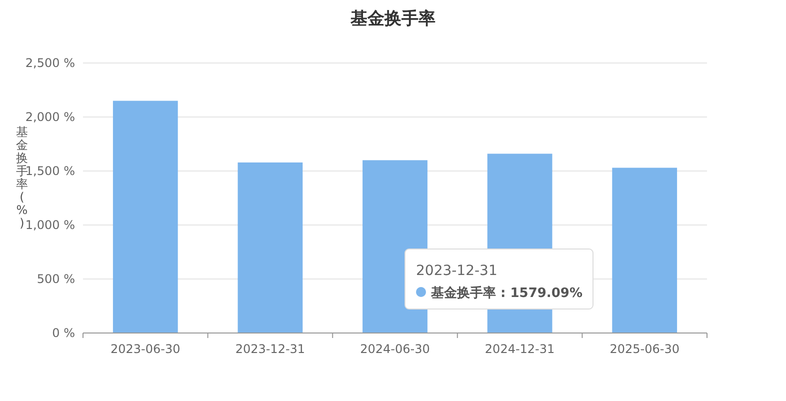  What do you see at coordinates (55, 279) in the screenshot?
I see `y-tick-label: 500 %` at bounding box center [55, 279].